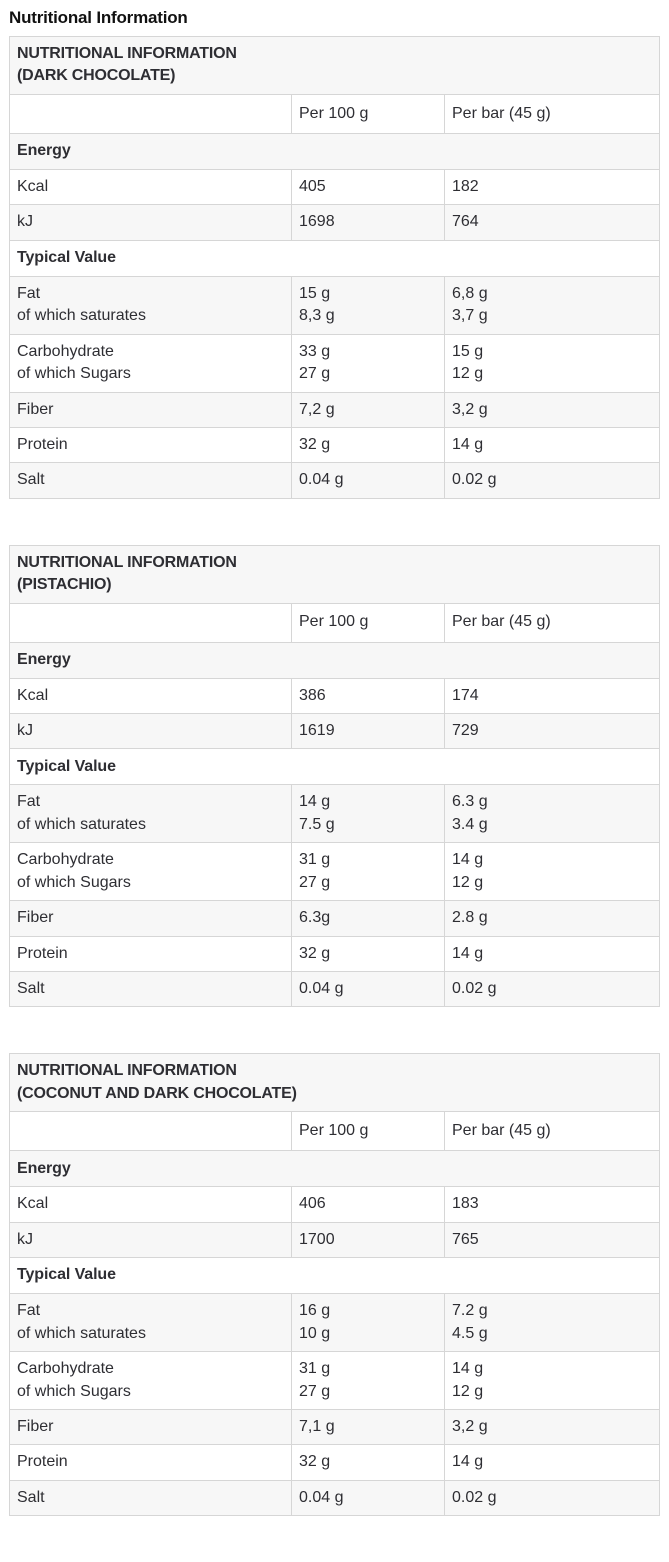  I want to click on section-header-typical-value: Typical Value, so click(334, 767).